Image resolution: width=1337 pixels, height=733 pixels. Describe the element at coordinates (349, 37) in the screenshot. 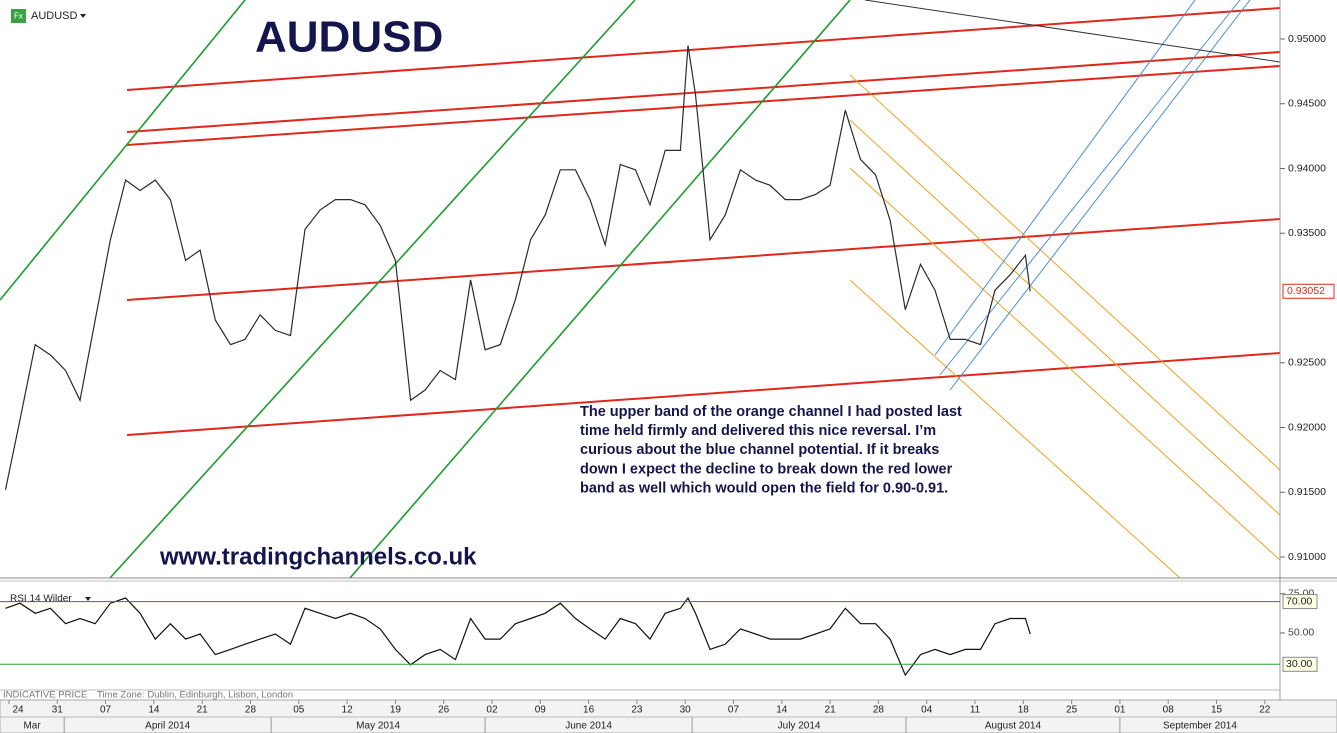

I see `chart-title: AUDUSD` at that location.